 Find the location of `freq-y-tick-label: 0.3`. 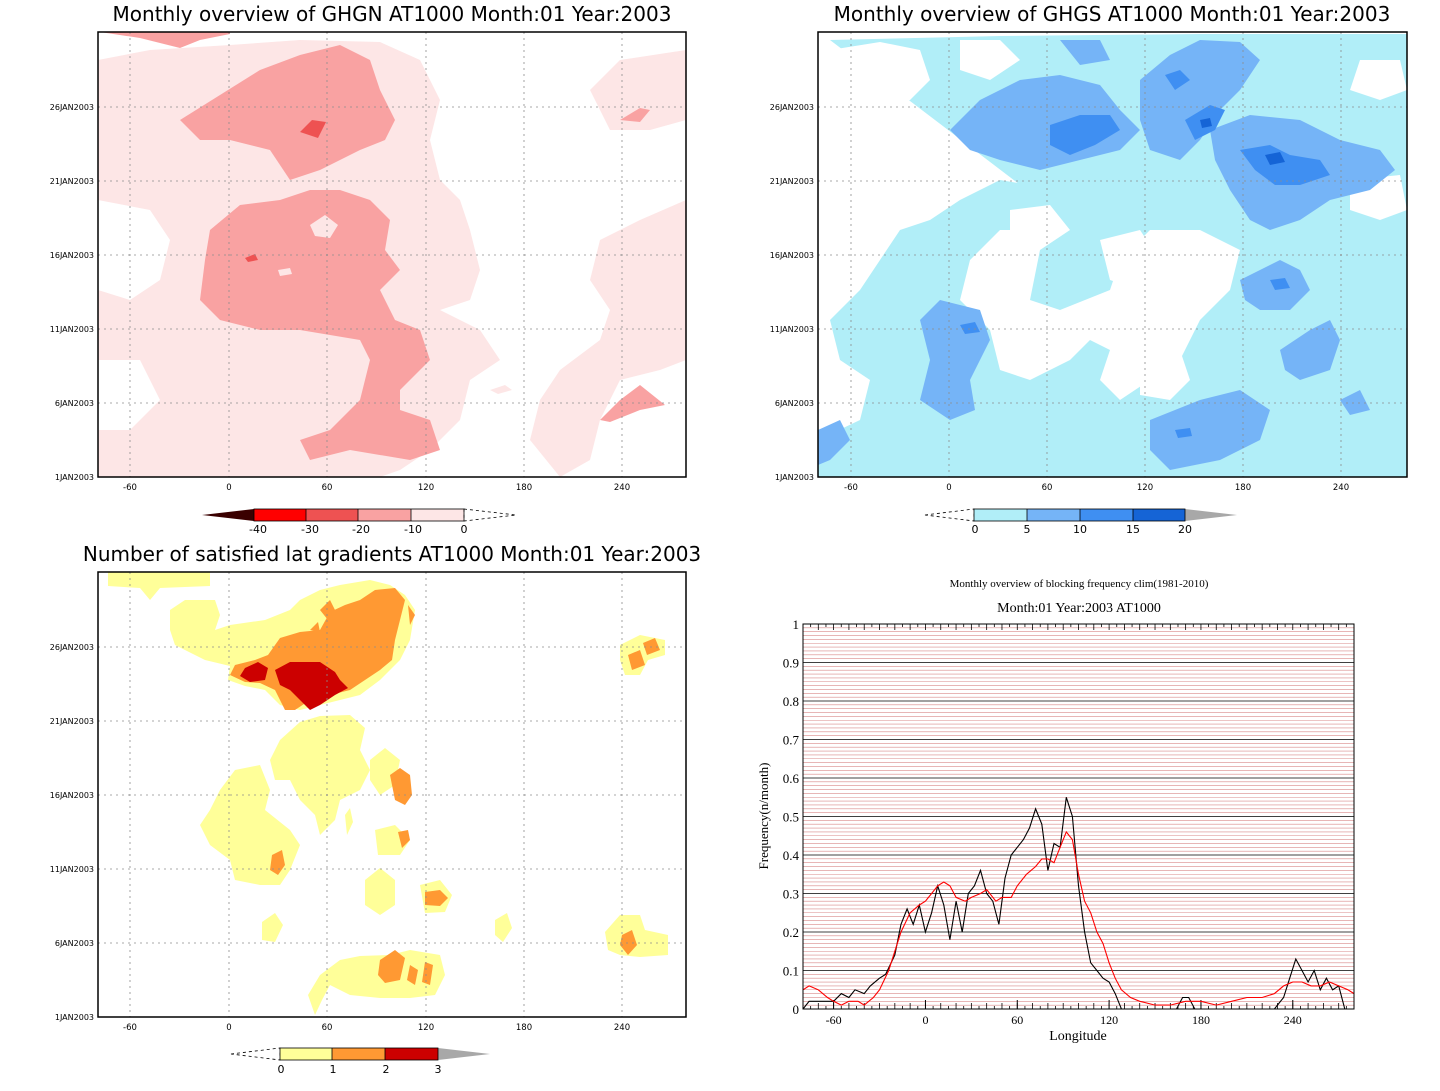

freq-y-tick-label: 0.3 is located at coordinates (791, 894).